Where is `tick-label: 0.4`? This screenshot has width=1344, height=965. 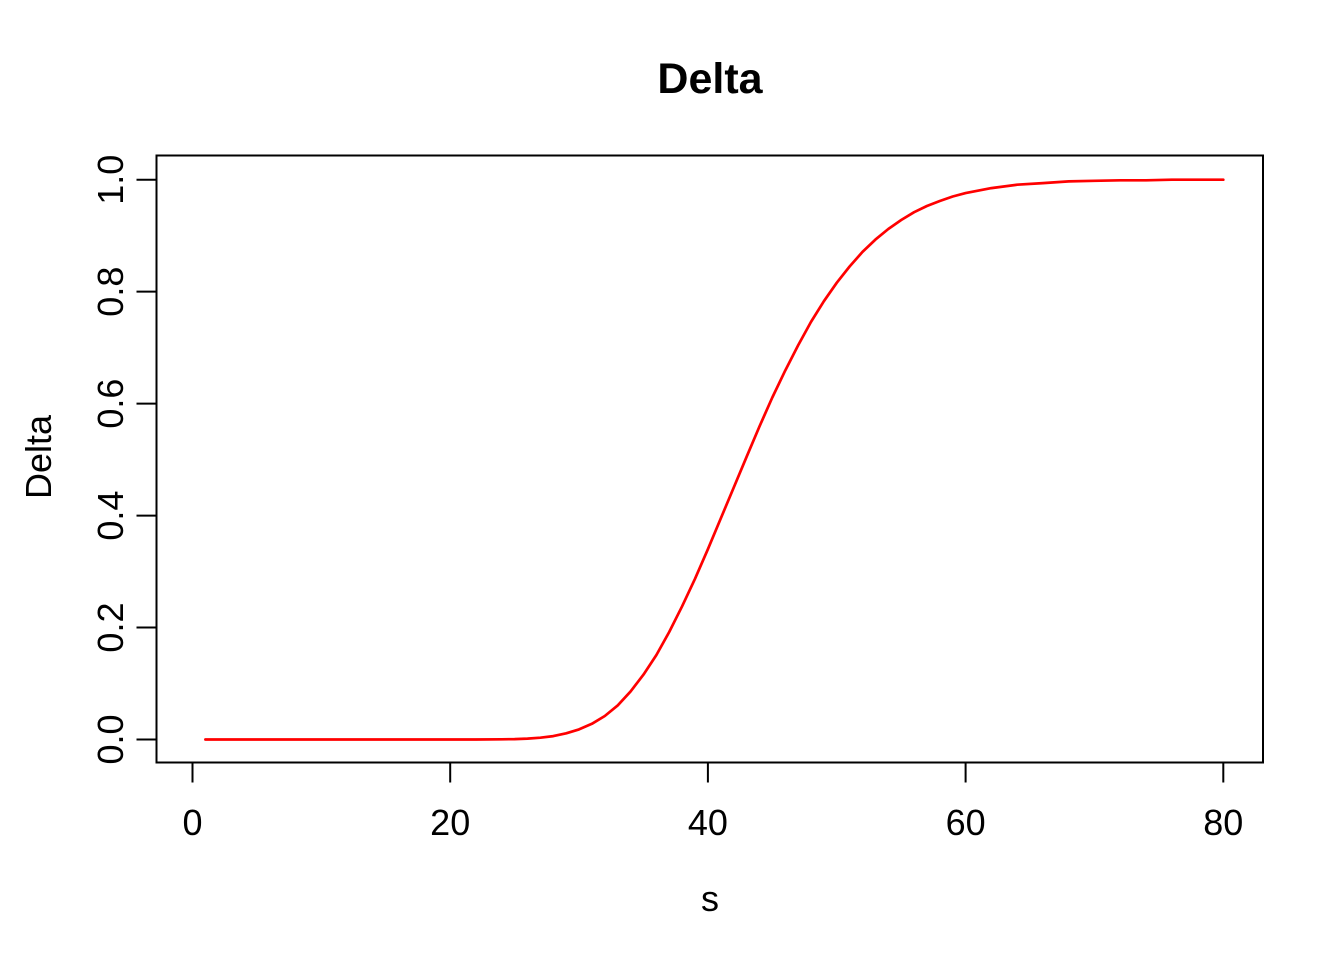 tick-label: 0.4 is located at coordinates (110, 516).